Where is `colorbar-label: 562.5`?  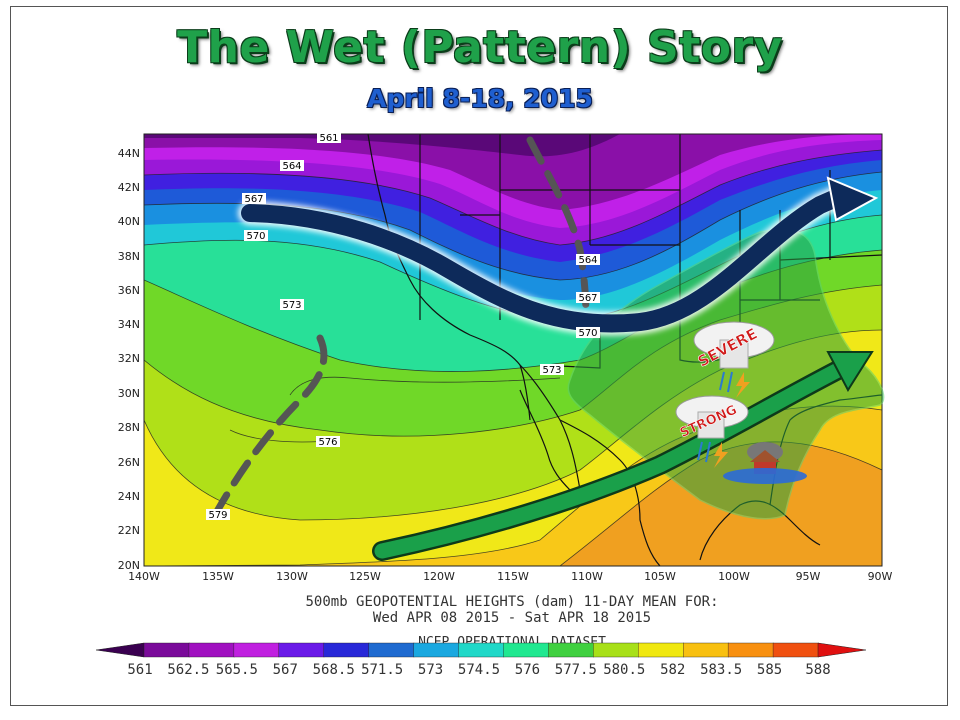
colorbar-label: 562.5 is located at coordinates (188, 670).